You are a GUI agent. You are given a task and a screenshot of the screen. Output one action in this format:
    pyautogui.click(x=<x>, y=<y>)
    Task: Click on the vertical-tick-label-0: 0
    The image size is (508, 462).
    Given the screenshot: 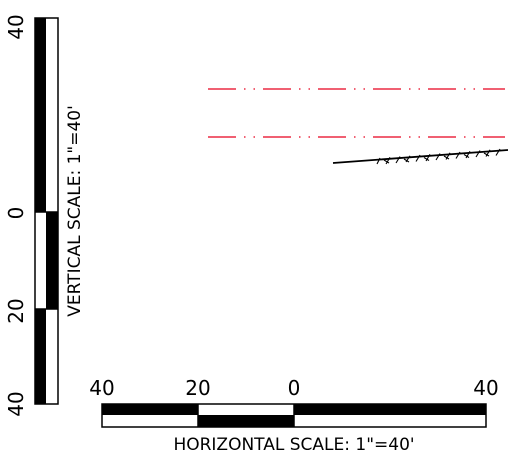 What is the action you would take?
    pyautogui.click(x=16, y=213)
    